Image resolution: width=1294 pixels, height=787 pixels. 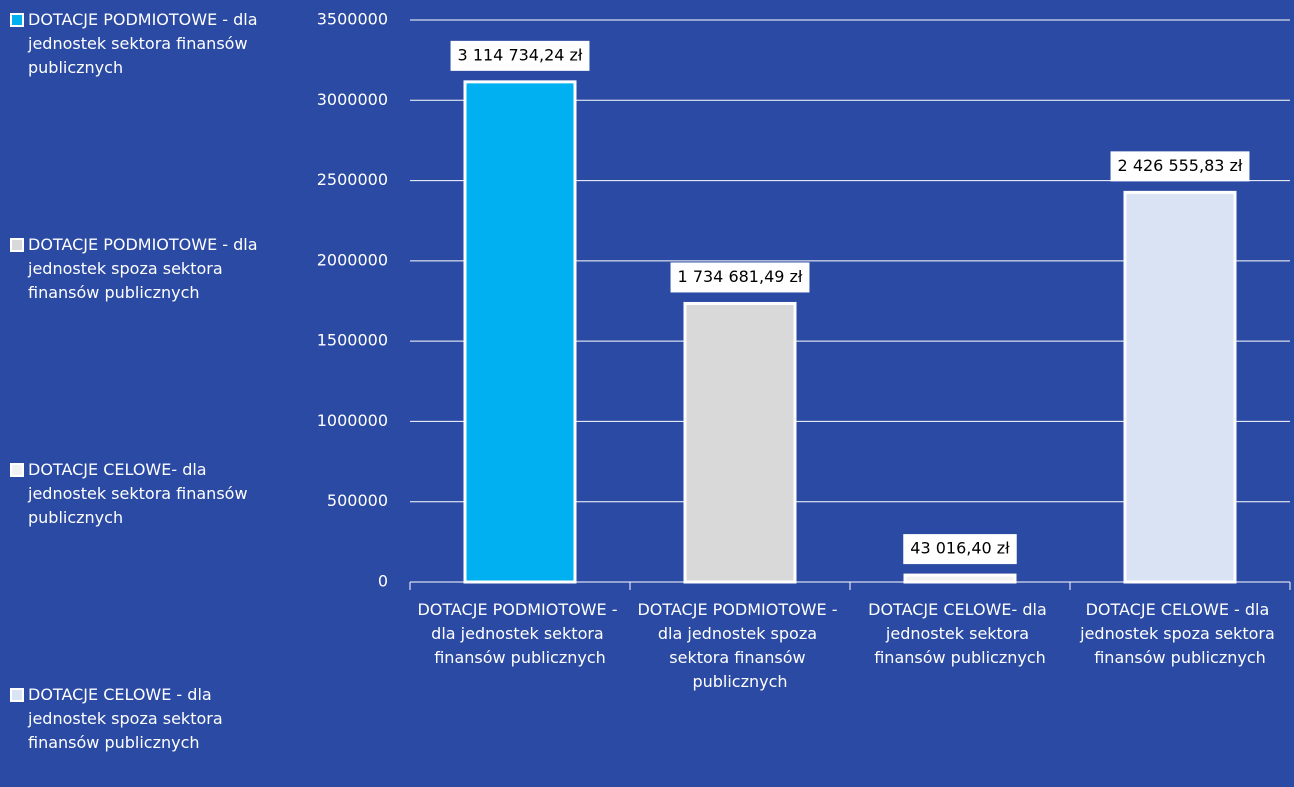 I want to click on value-label-group: 43 016,40 zł, so click(x=960, y=549).